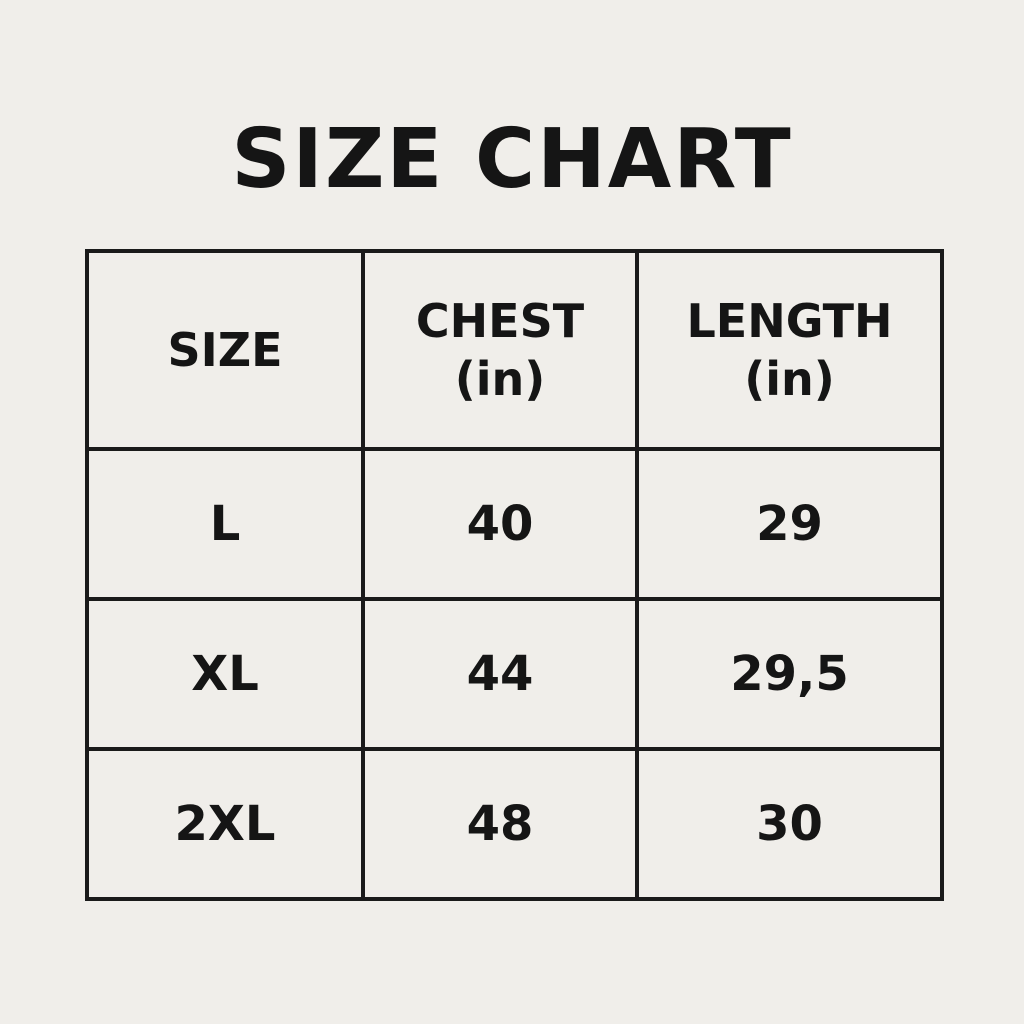 The width and height of the screenshot is (1024, 1024). I want to click on table-cell: 48, so click(500, 824).